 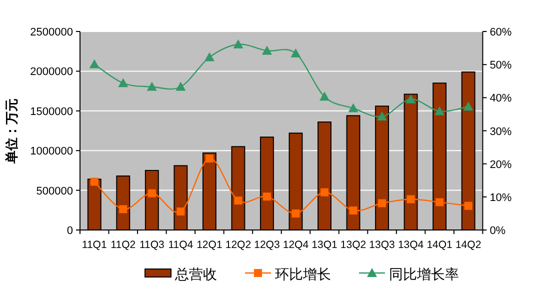 I want to click on y-tick-label: 1000000, so click(x=51, y=152).